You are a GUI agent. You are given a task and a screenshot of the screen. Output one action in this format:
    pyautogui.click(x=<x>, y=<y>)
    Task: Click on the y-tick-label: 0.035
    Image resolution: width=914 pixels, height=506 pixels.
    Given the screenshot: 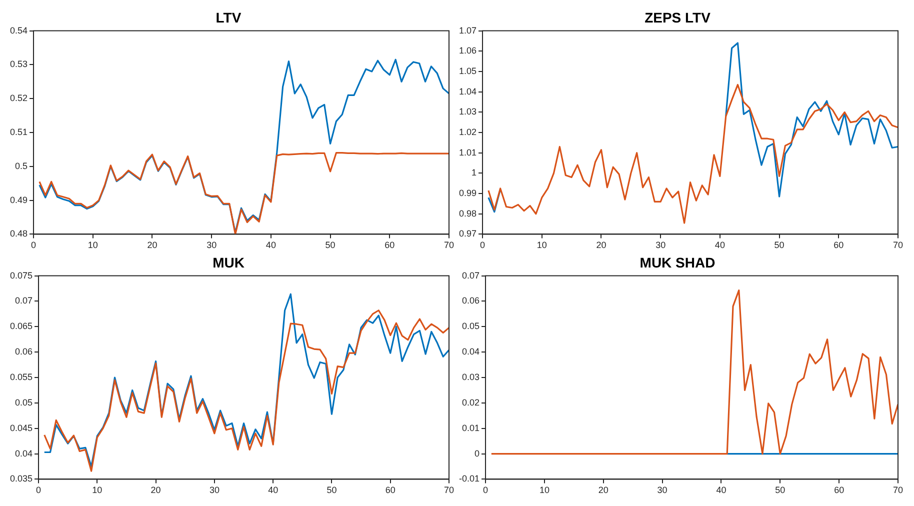 What is the action you would take?
    pyautogui.click(x=21, y=479)
    